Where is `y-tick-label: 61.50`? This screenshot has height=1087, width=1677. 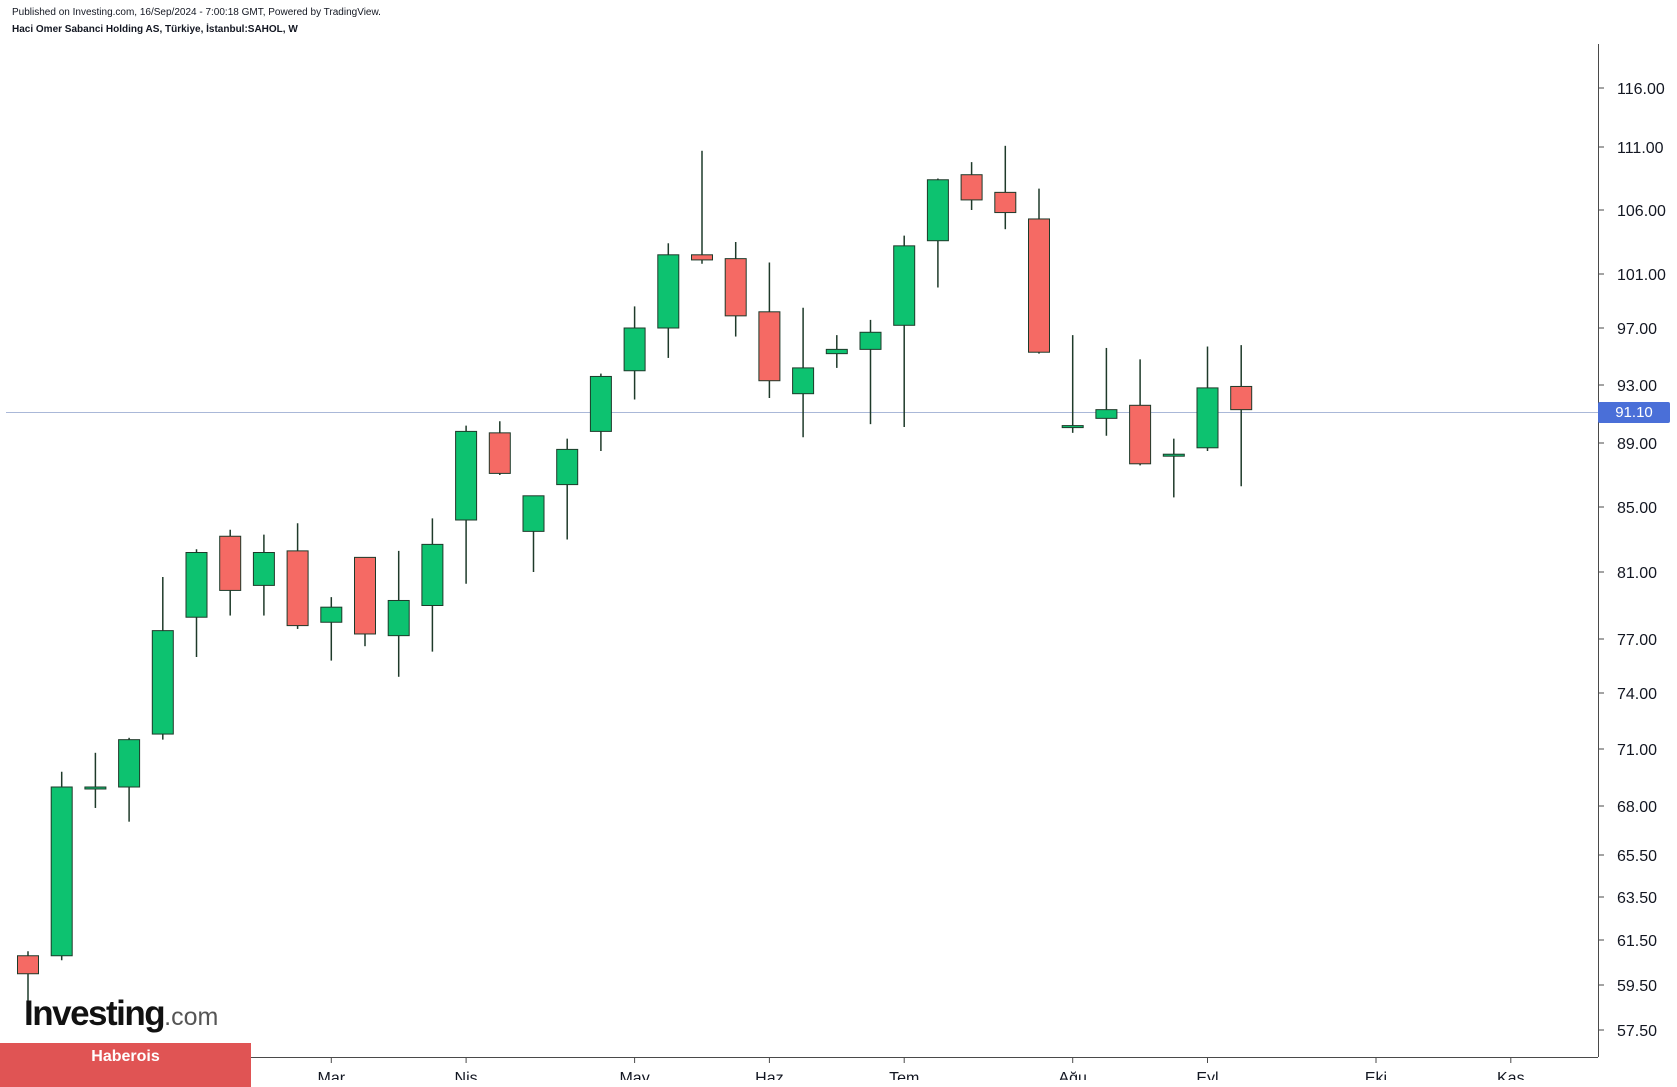
y-tick-label: 61.50 is located at coordinates (1637, 941).